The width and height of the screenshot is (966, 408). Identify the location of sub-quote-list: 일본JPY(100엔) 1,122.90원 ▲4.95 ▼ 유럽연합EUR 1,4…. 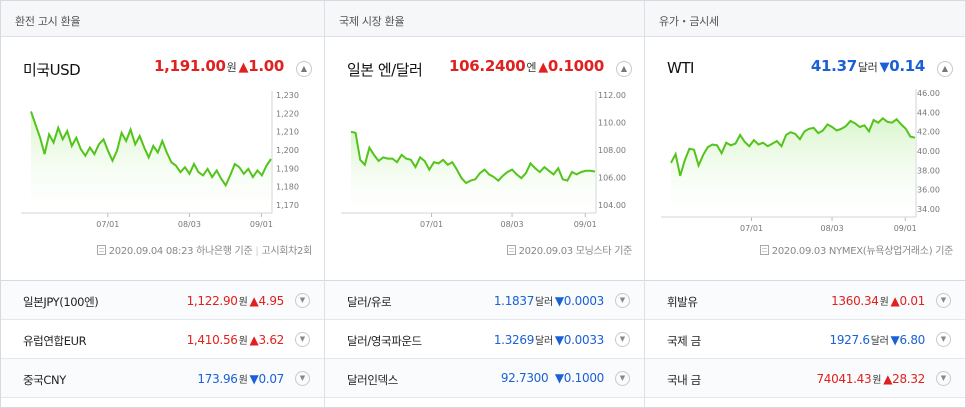
(162, 339).